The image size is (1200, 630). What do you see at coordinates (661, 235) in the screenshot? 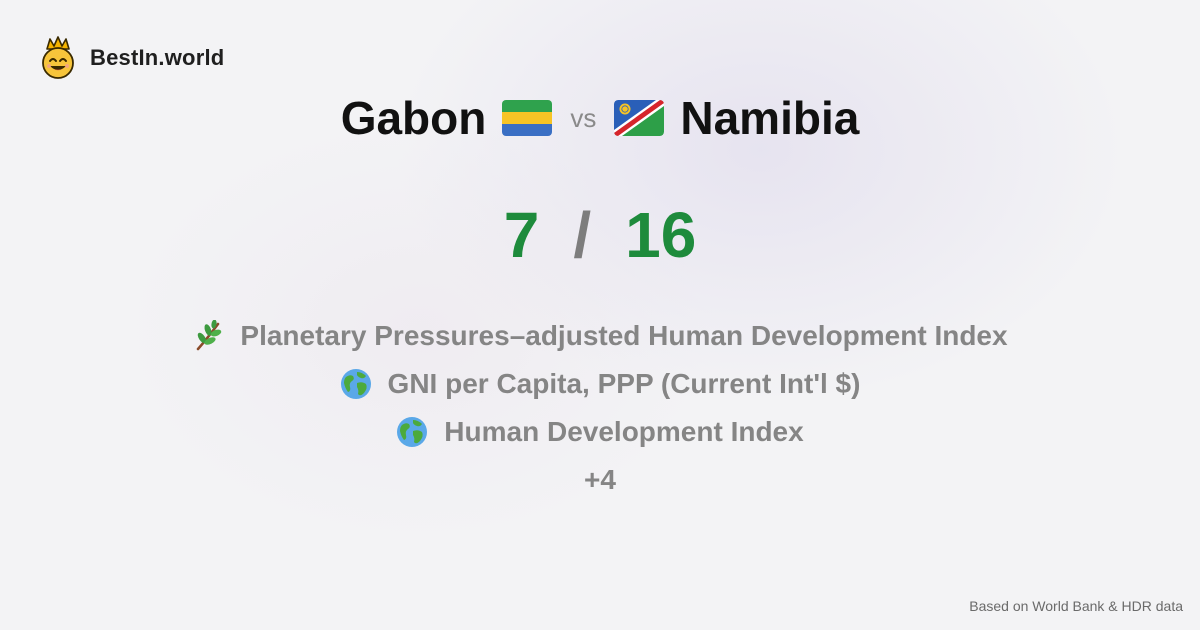
I see `right-score: 16` at bounding box center [661, 235].